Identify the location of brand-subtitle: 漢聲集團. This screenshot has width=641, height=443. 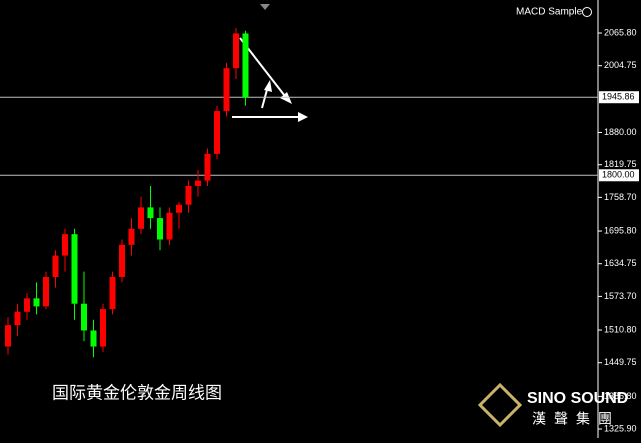
(576, 419).